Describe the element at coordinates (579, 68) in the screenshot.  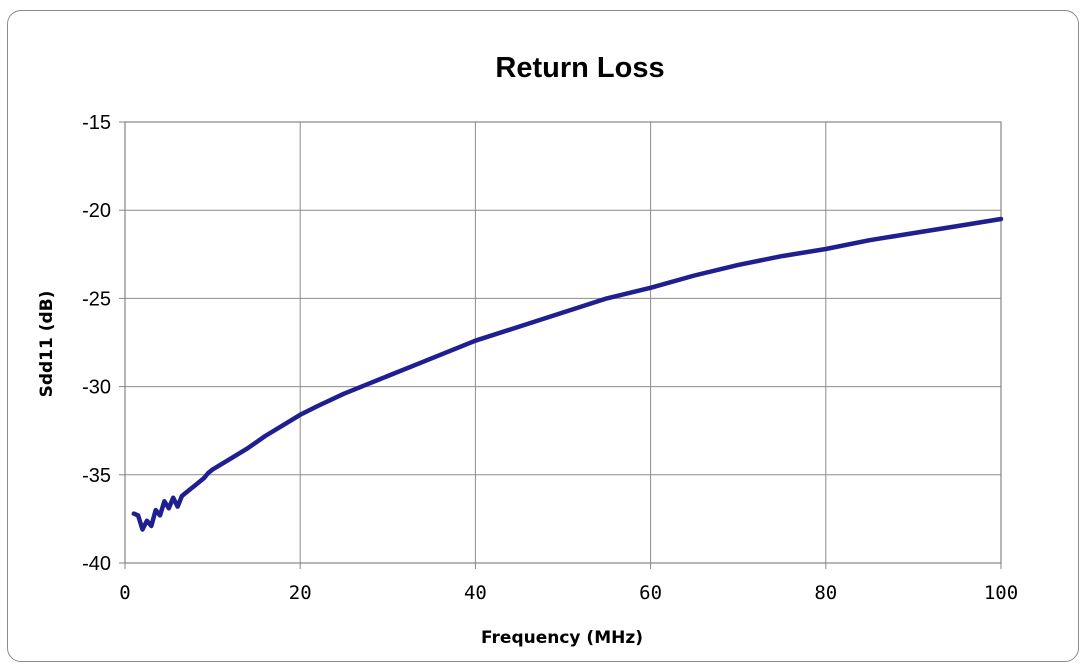
I see `chart-title: Return Loss` at that location.